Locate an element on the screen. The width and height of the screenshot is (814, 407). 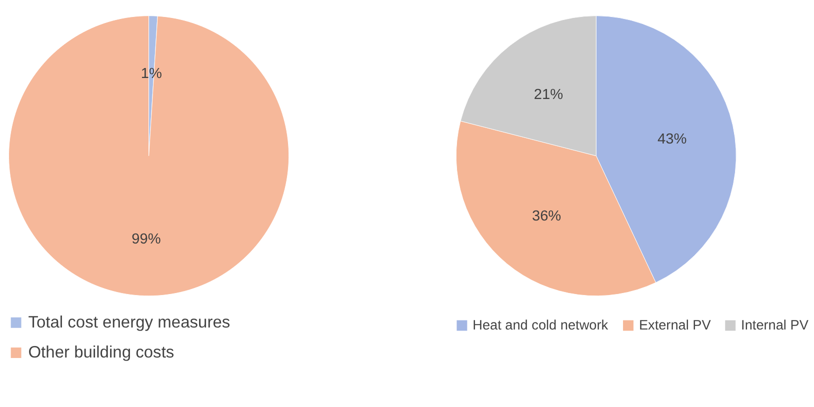
legend-label: Heat and cold network is located at coordinates (540, 324).